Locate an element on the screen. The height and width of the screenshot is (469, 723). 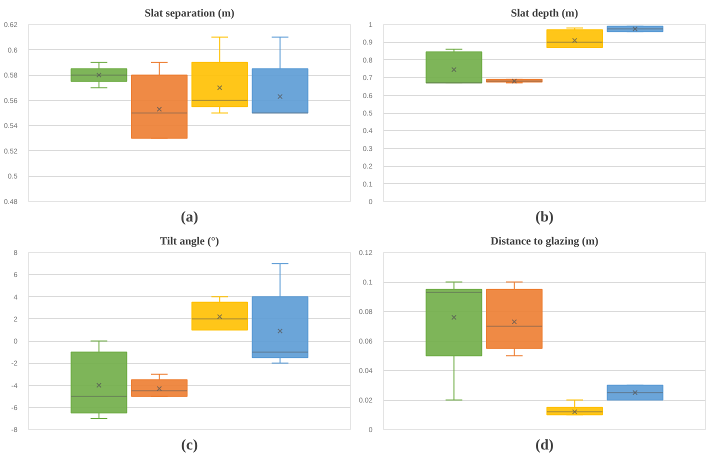
x-axis-title: (b) is located at coordinates (544, 218).